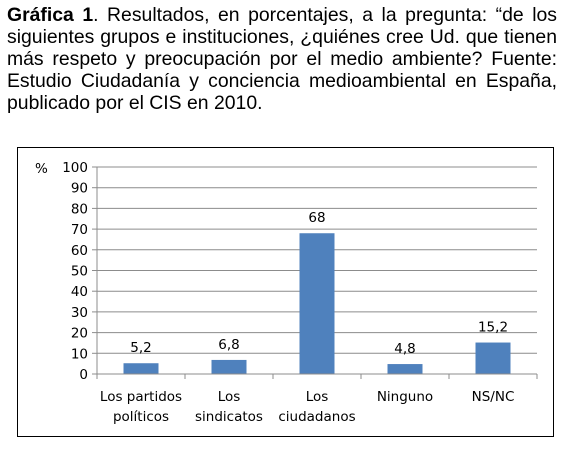 The height and width of the screenshot is (449, 564). What do you see at coordinates (229, 417) in the screenshot?
I see `x-tick-label: sindicatos` at bounding box center [229, 417].